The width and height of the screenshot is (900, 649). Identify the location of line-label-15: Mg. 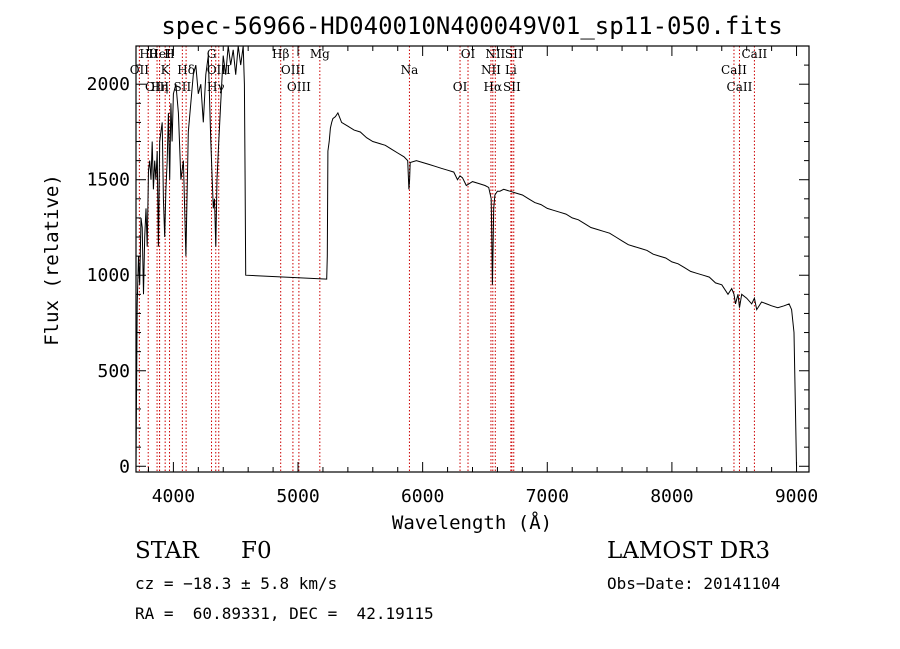
(320, 54).